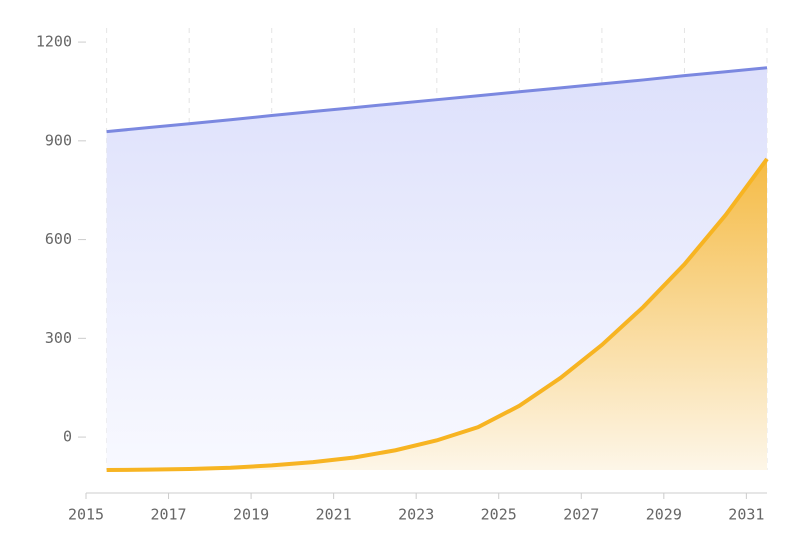 The height and width of the screenshot is (555, 797). What do you see at coordinates (334, 515) in the screenshot?
I see `x-tick-label: 2021` at bounding box center [334, 515].